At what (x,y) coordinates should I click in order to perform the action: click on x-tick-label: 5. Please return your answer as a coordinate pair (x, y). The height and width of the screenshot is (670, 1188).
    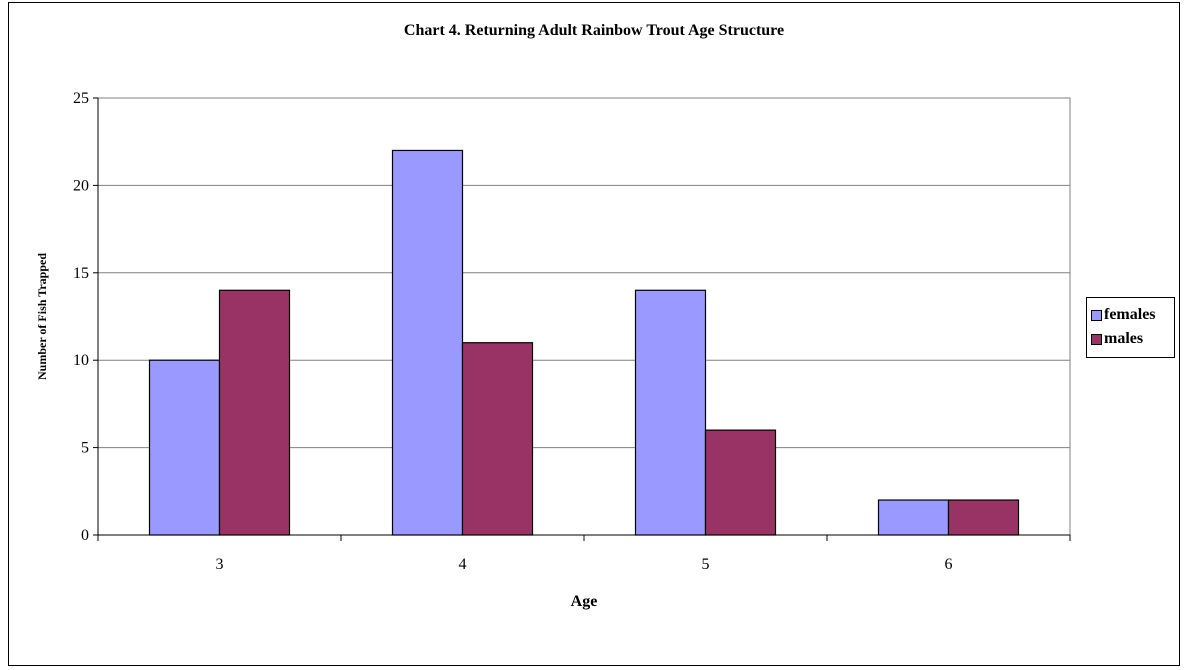
    Looking at the image, I should click on (706, 564).